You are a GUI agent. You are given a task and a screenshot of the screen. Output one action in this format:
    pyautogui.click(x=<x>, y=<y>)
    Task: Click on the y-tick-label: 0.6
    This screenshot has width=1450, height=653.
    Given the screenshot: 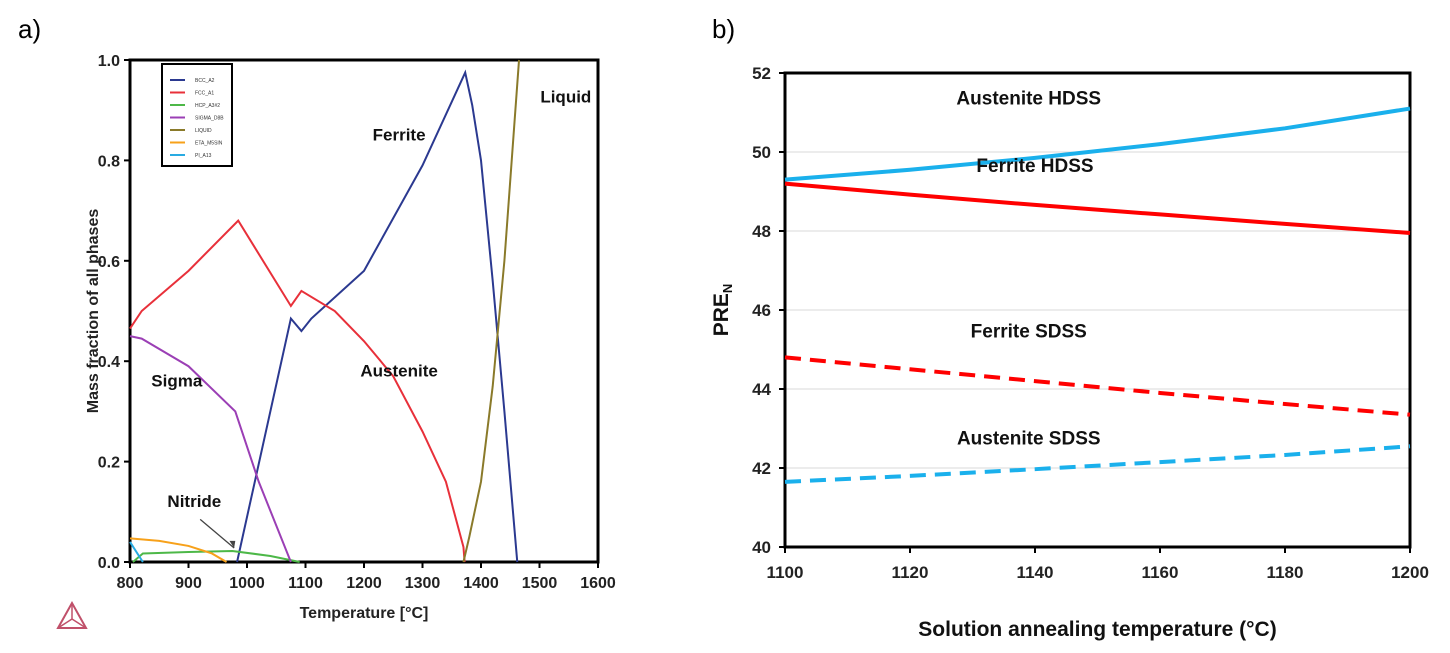 What is the action you would take?
    pyautogui.click(x=109, y=262)
    